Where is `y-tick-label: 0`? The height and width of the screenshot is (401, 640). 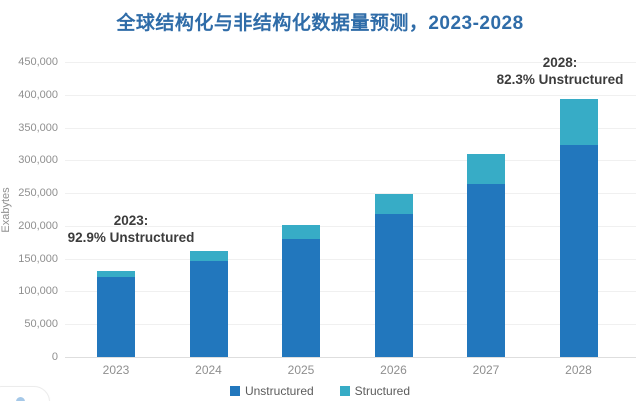 y-tick-label: 0 is located at coordinates (54, 357).